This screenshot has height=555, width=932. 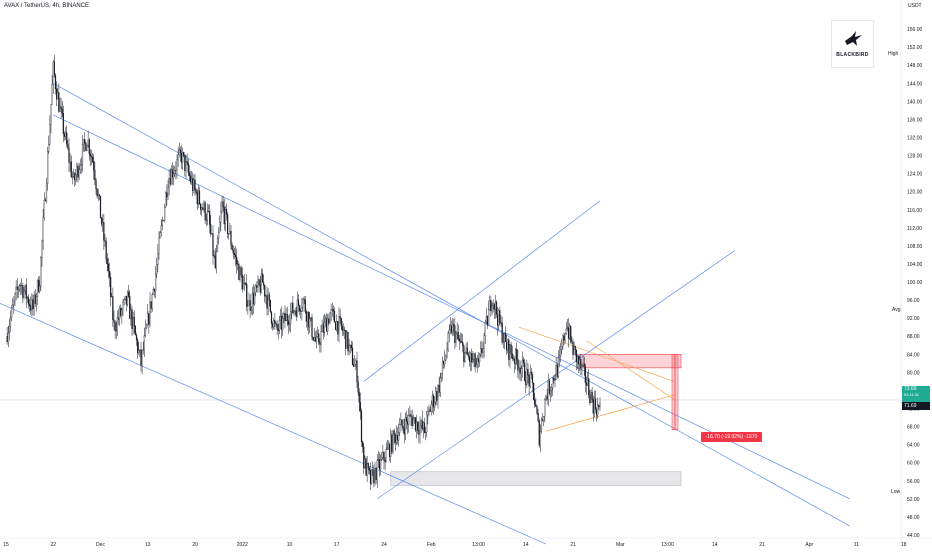 I want to click on price-tick-label: 56.00, so click(x=913, y=482).